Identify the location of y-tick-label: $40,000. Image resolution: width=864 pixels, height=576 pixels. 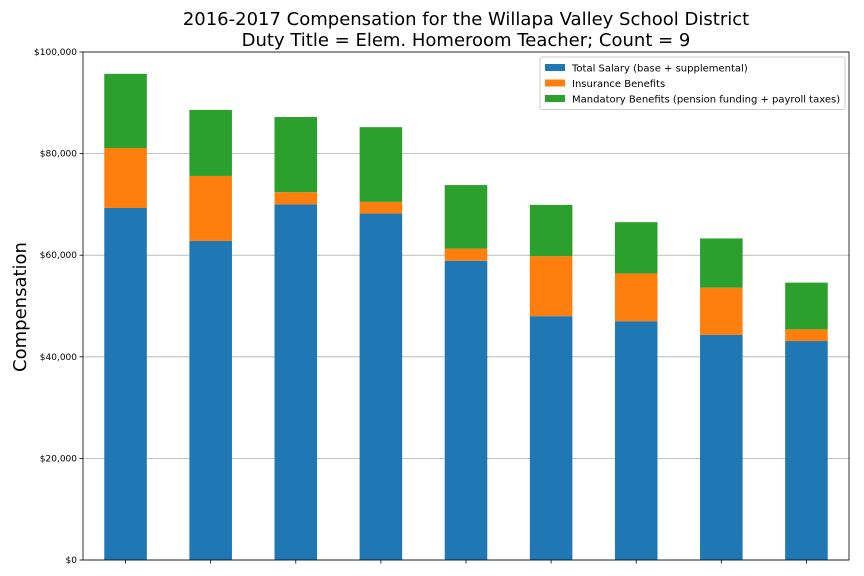
(58, 358).